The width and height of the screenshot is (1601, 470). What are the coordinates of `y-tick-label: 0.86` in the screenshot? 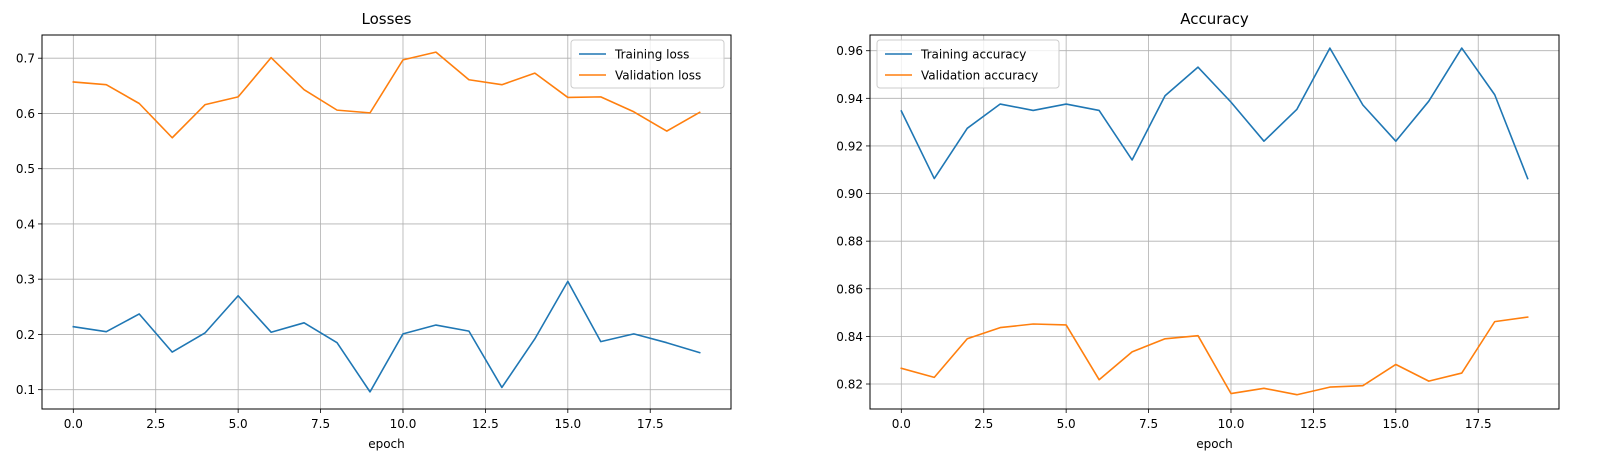 It's located at (849, 289).